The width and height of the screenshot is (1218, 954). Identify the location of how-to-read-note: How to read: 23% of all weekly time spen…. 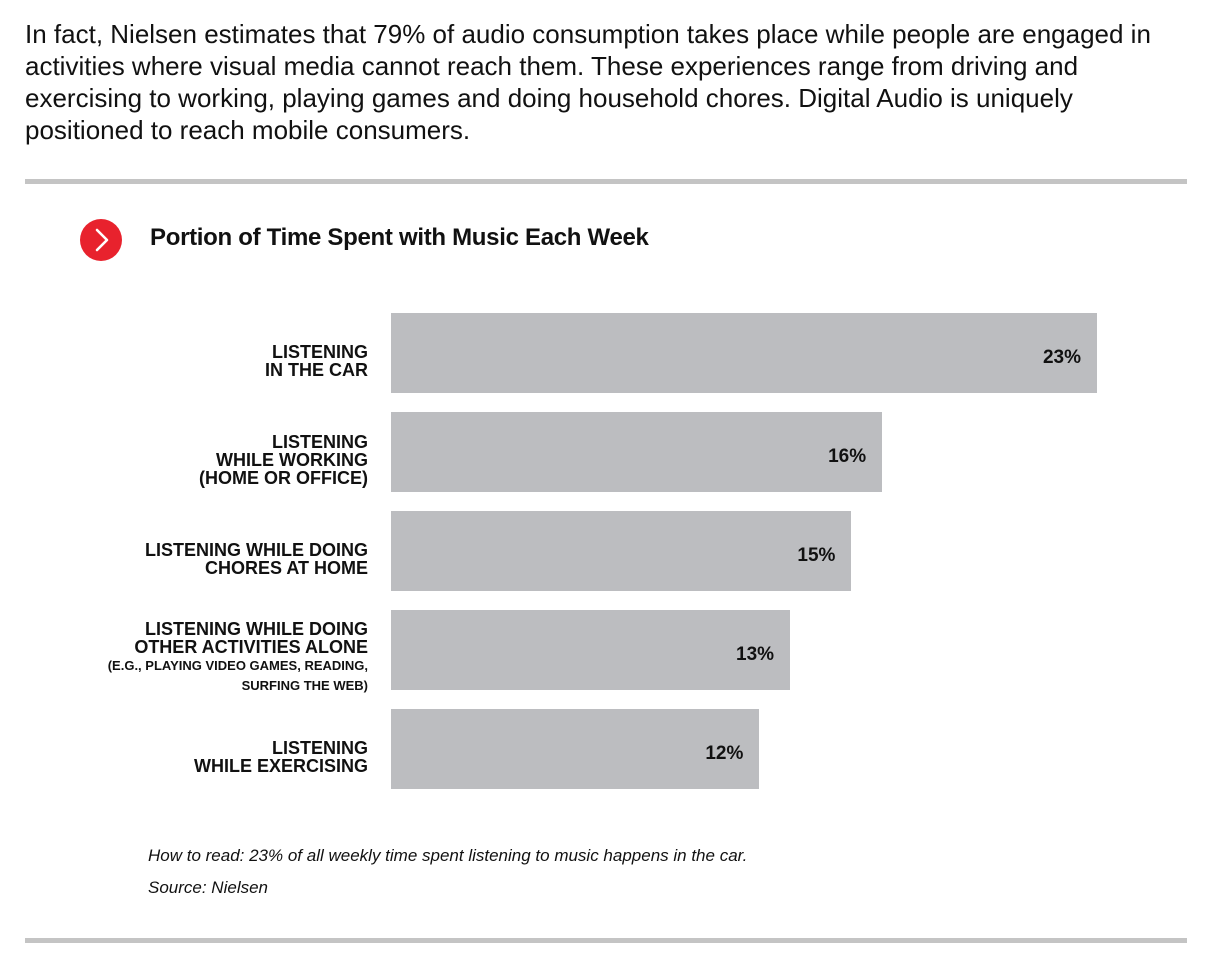
(448, 855).